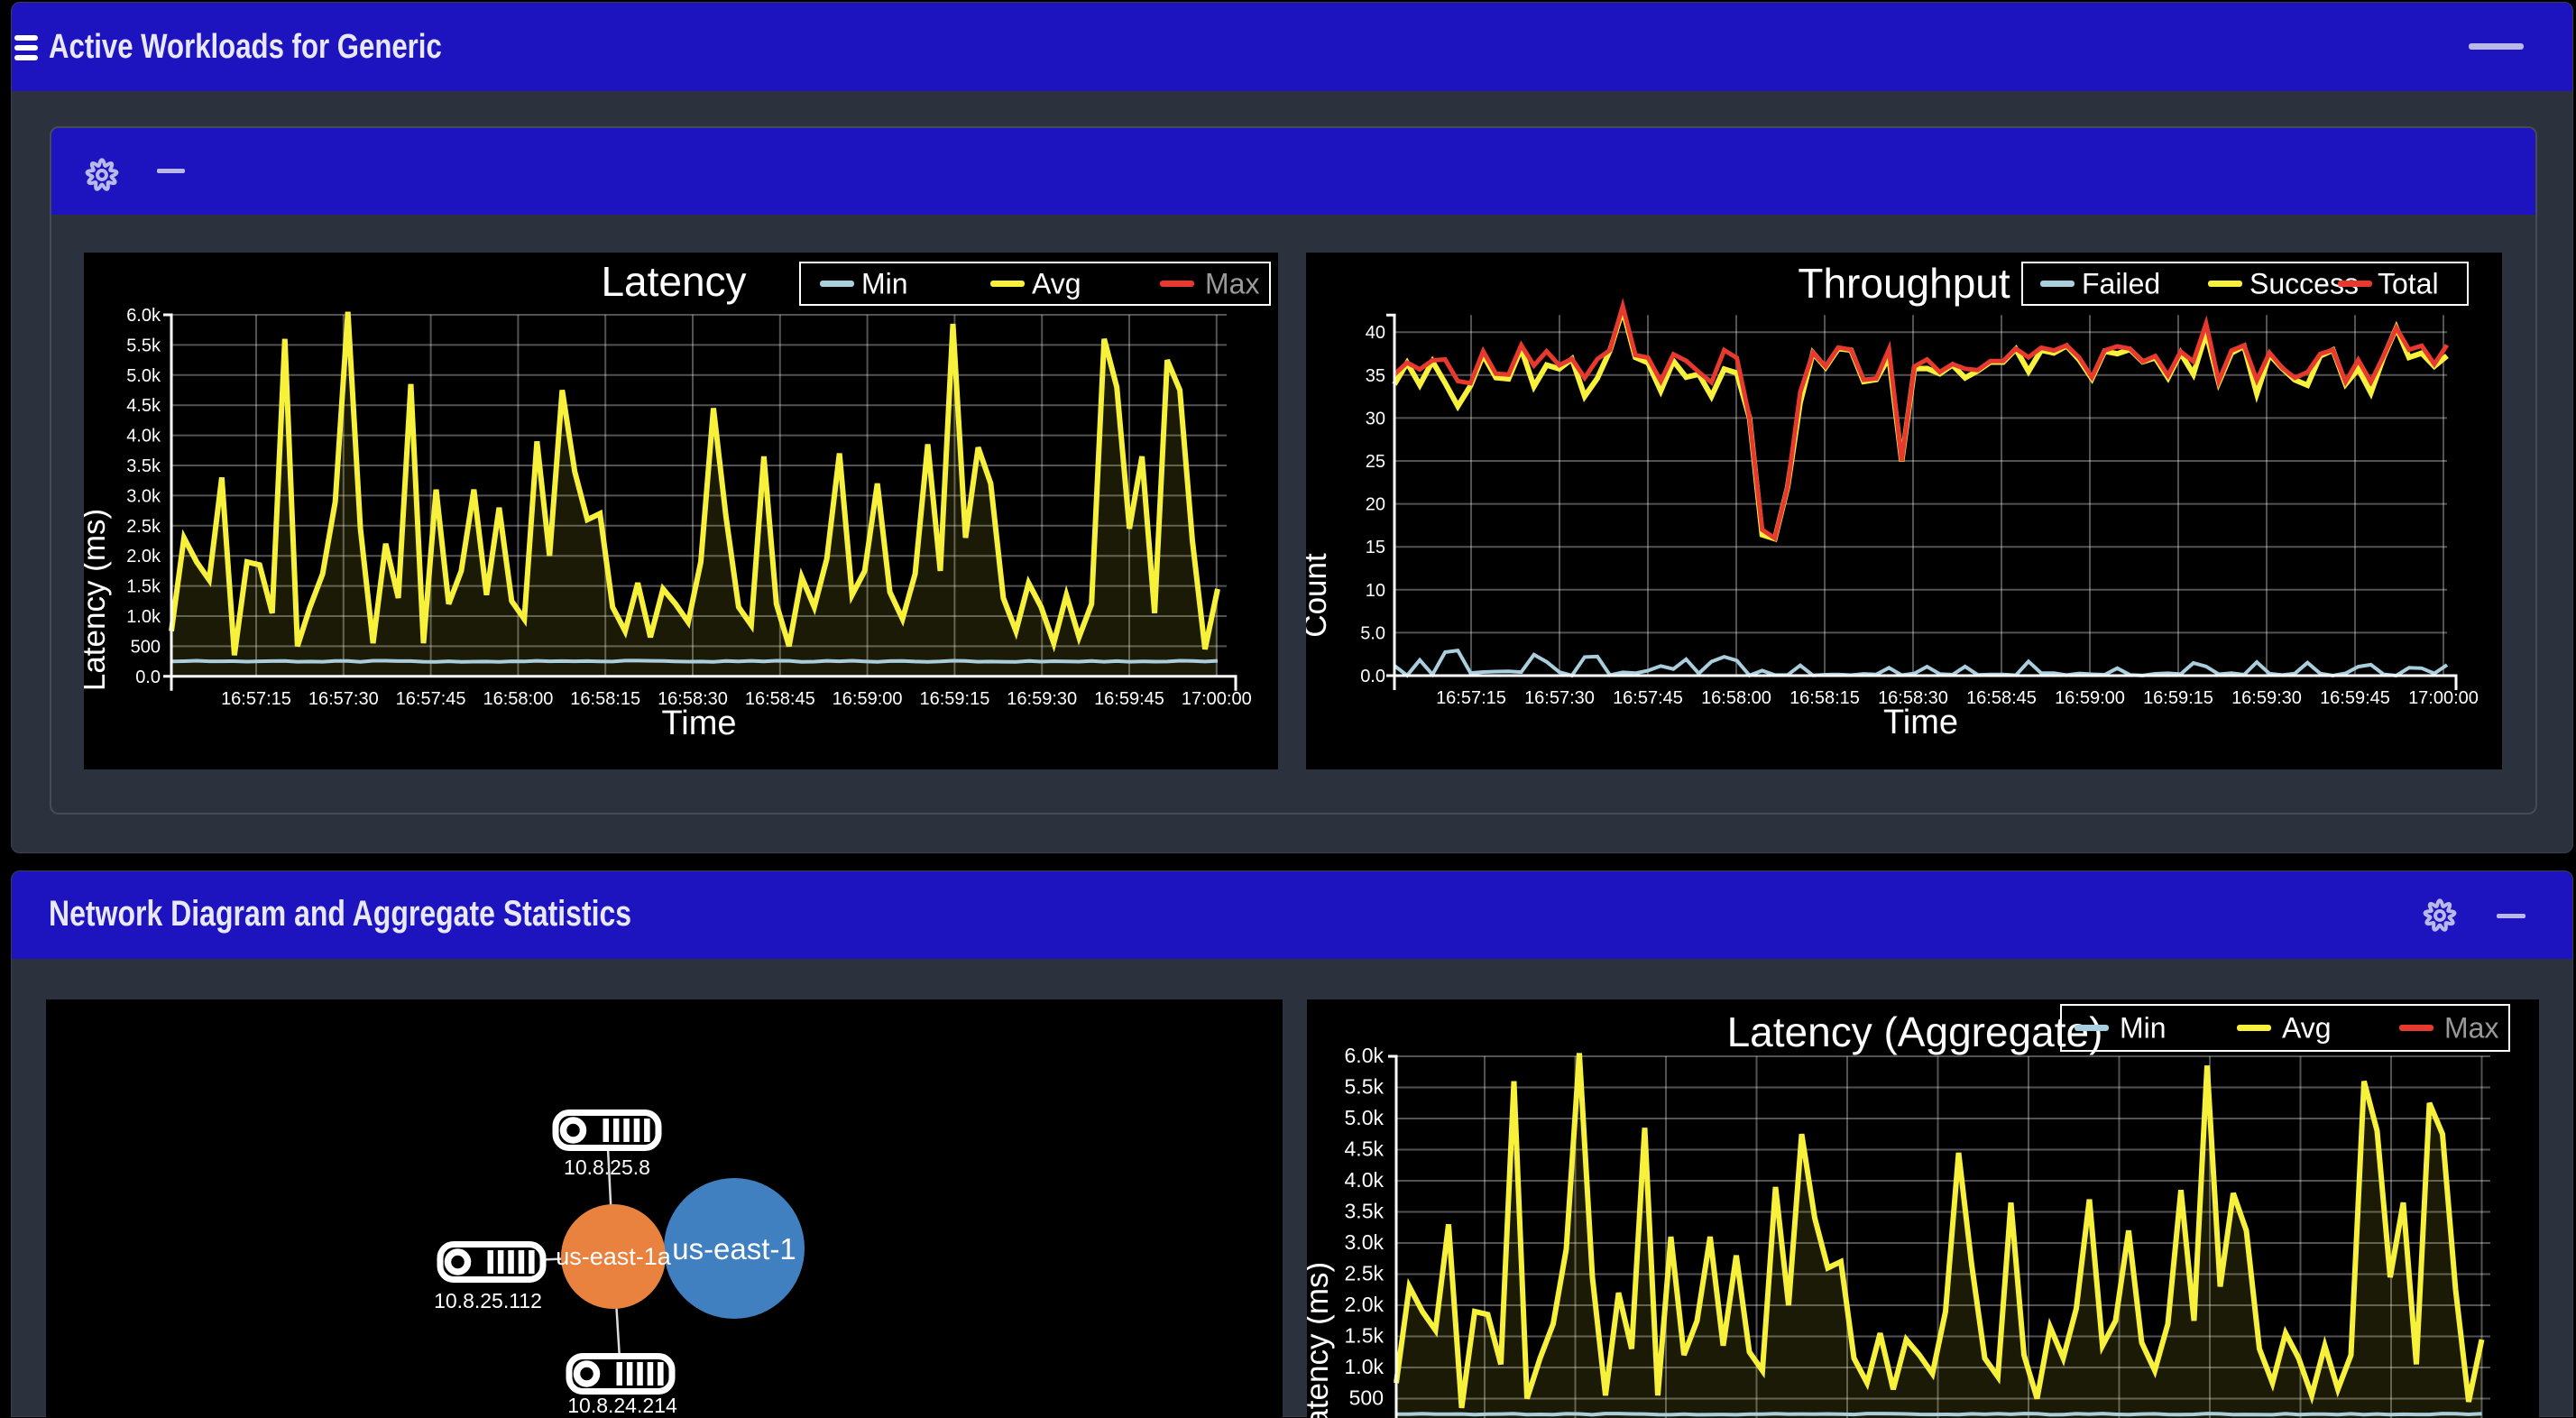 Image resolution: width=2576 pixels, height=1418 pixels. I want to click on svg-text: 10.8.25.112, so click(488, 1301).